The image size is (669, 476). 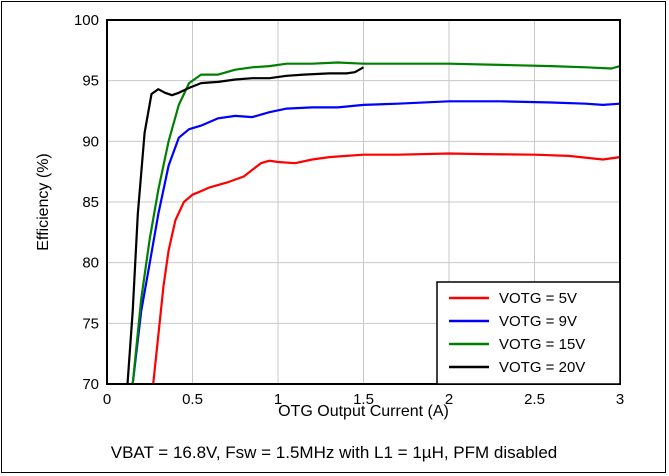 I want to click on x-tick-label: 1.5, so click(x=363, y=399).